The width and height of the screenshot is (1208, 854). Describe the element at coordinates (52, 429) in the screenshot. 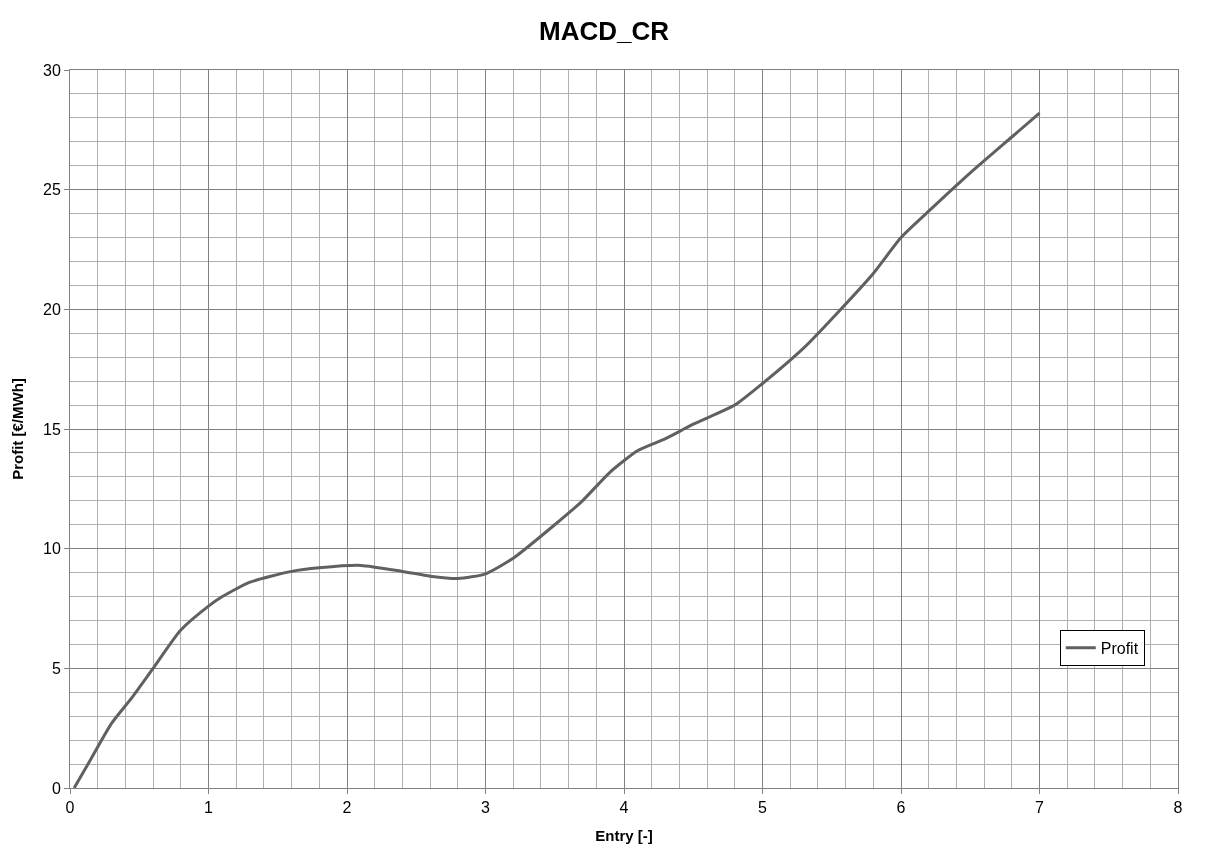

I see `y-tick-label: 15` at that location.